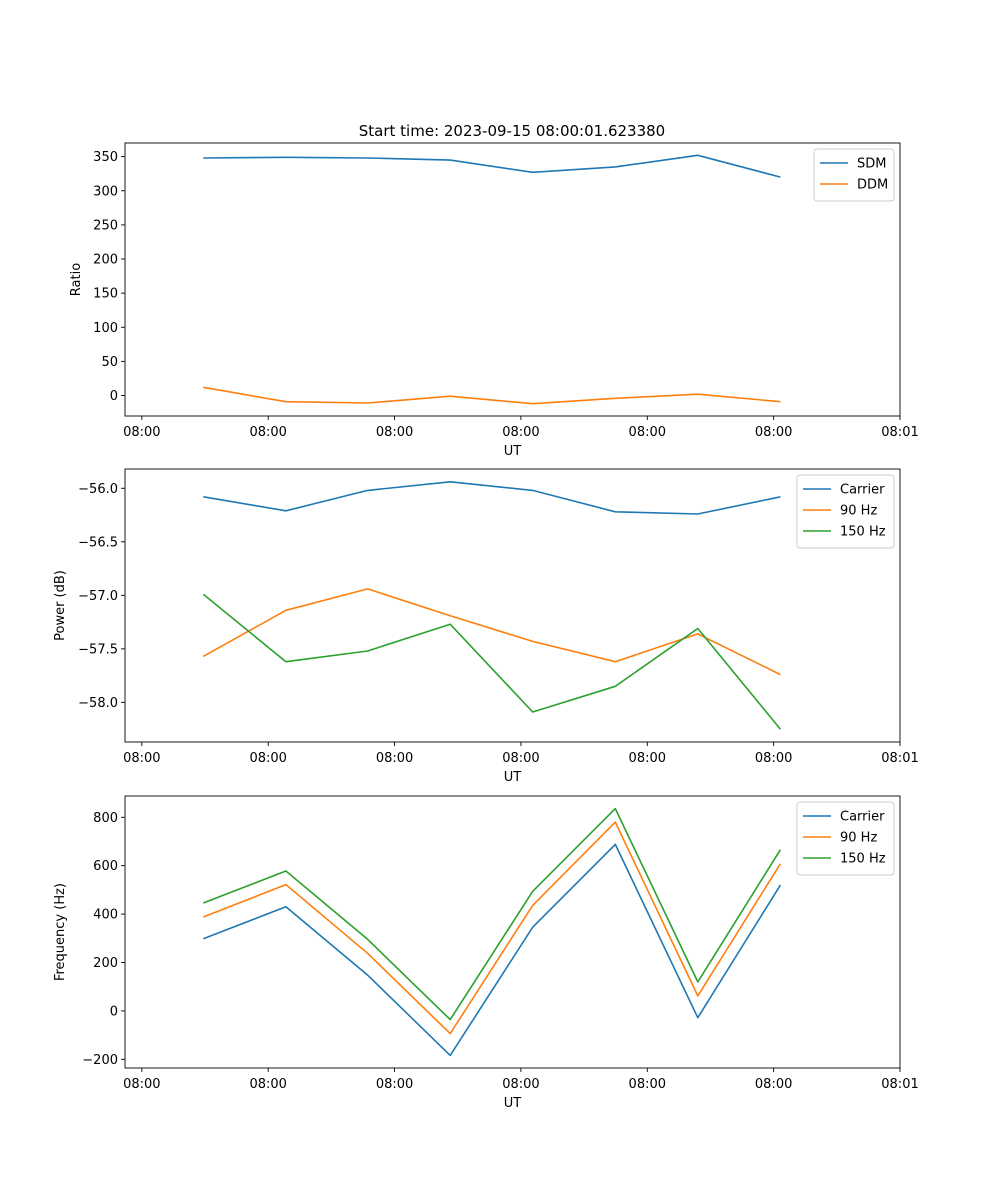  What do you see at coordinates (100, 1060) in the screenshot?
I see `y-tick-label: −200` at bounding box center [100, 1060].